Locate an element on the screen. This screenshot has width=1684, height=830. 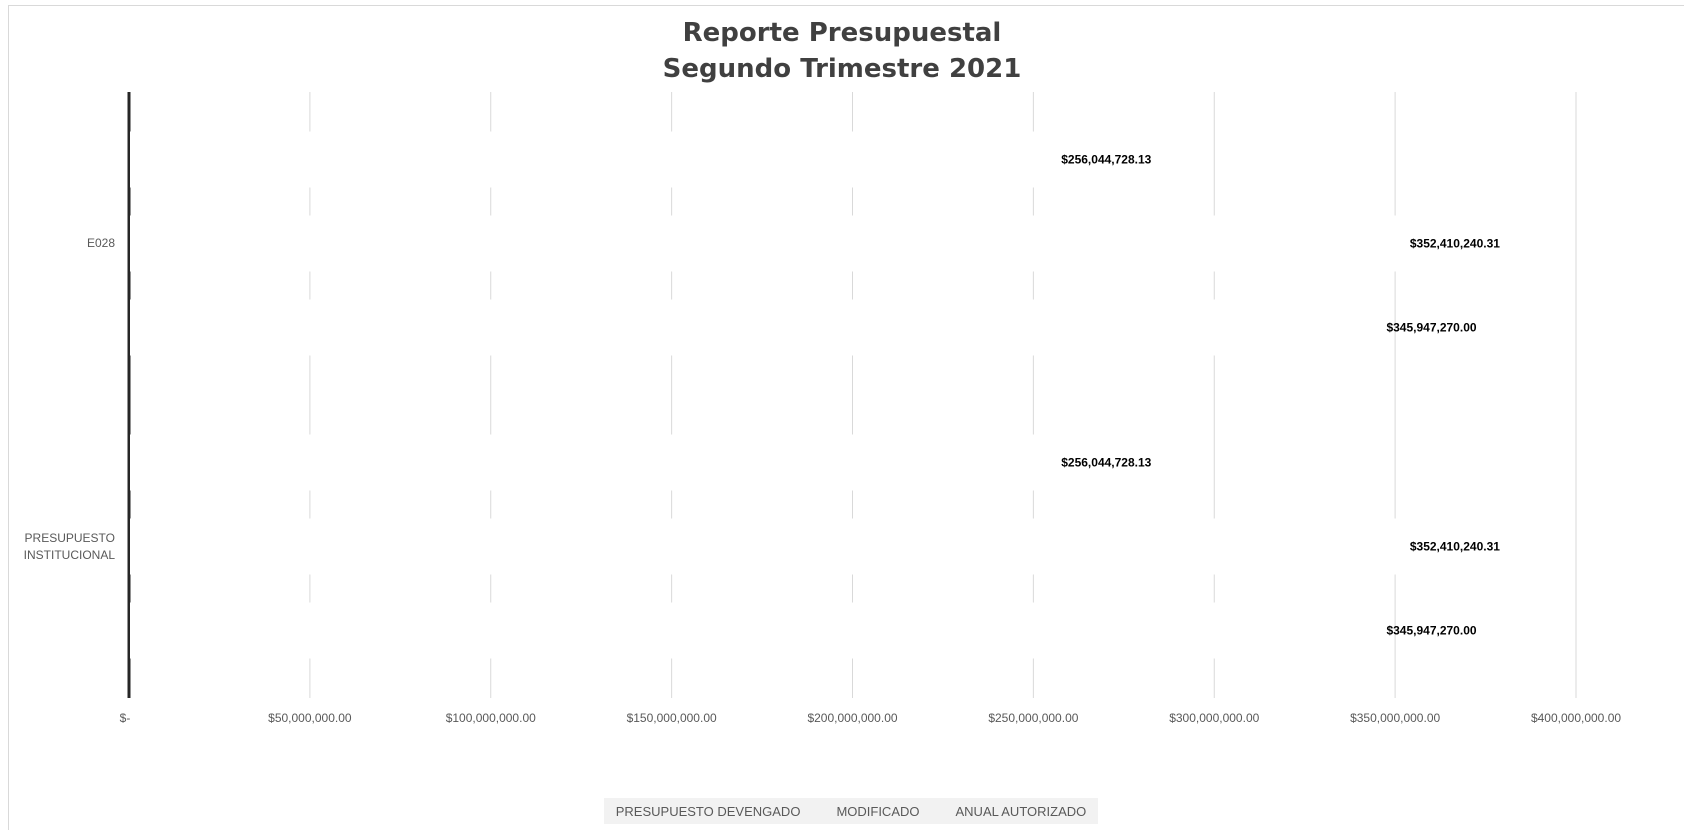
x-tick-label: $100,000,000.00 is located at coordinates (491, 718).